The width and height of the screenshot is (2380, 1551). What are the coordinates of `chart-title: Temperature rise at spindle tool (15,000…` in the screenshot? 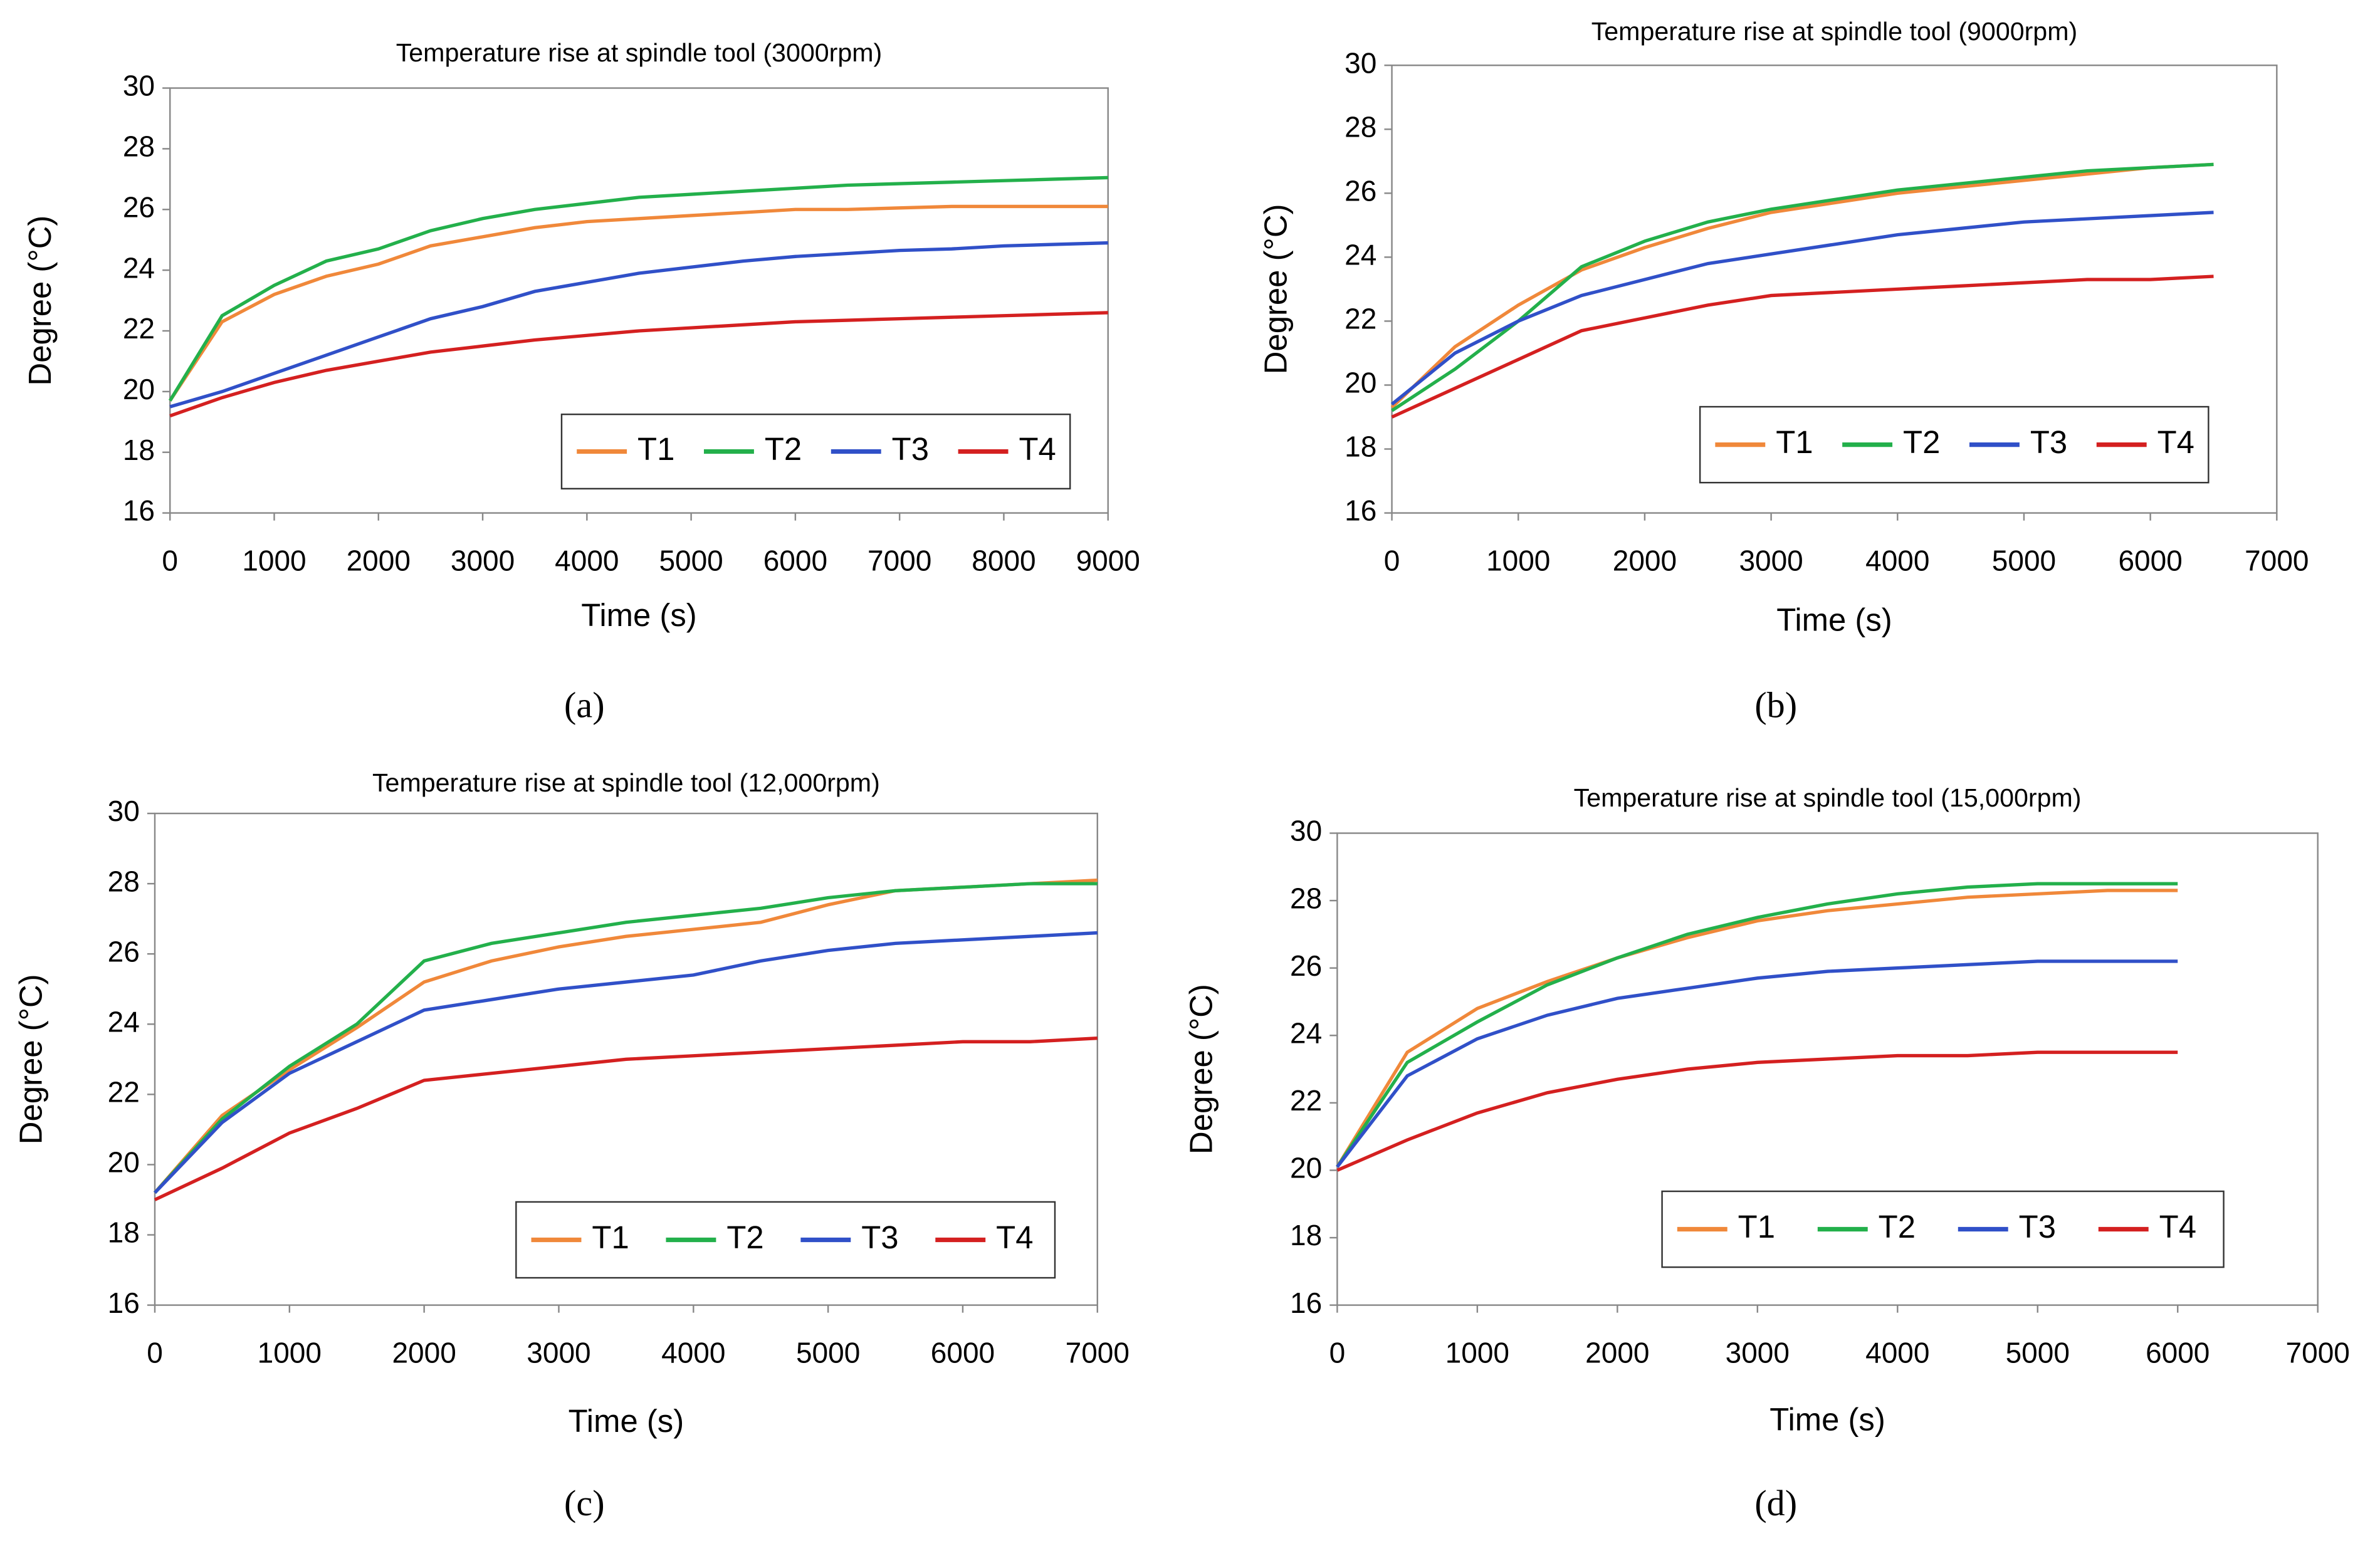 It's located at (1828, 797).